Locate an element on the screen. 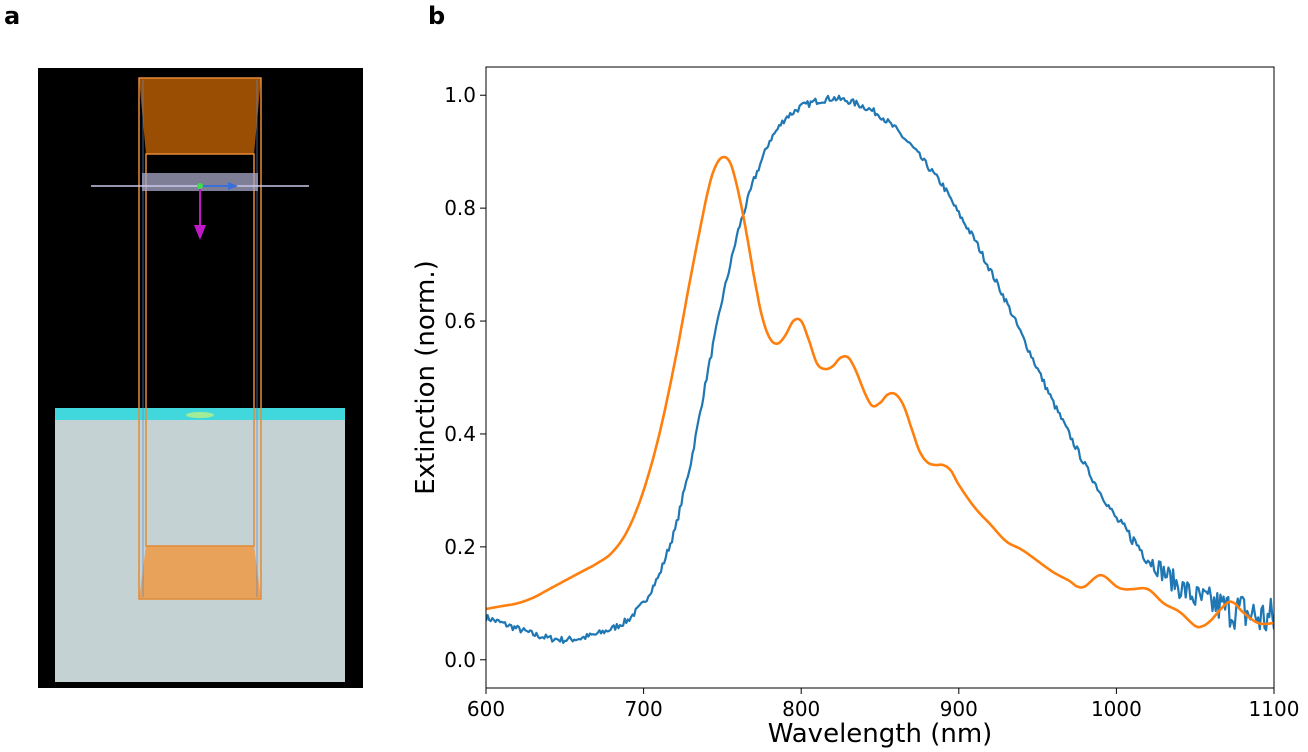 The width and height of the screenshot is (1308, 752). source-region-top is located at coordinates (200, 116).